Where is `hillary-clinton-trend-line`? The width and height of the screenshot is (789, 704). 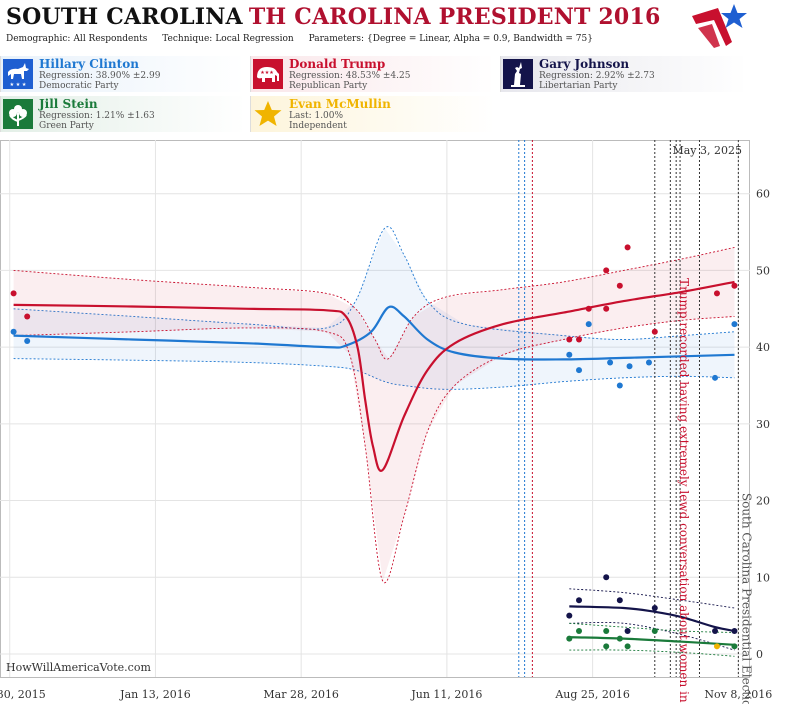 hillary-clinton-trend-line is located at coordinates (374, 333).